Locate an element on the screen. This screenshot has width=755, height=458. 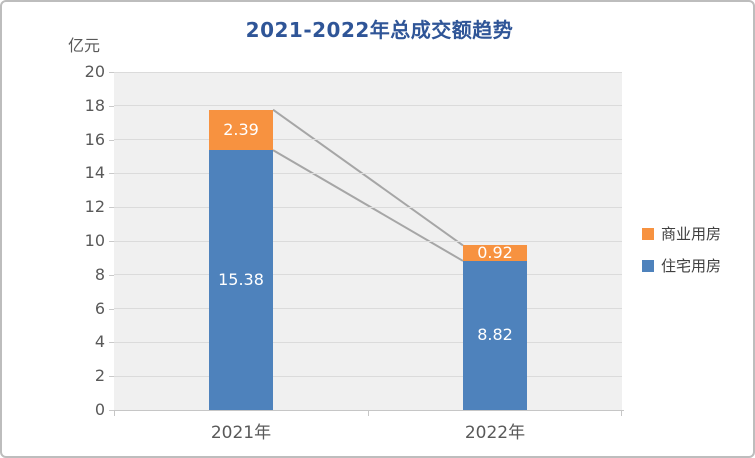
bar-value-label: 15.38 is located at coordinates (241, 280).